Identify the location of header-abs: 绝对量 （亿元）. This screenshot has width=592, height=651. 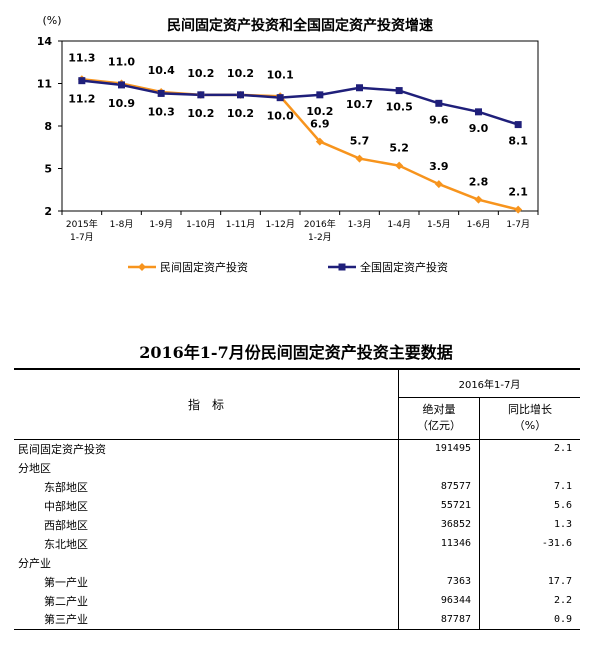
(439, 417).